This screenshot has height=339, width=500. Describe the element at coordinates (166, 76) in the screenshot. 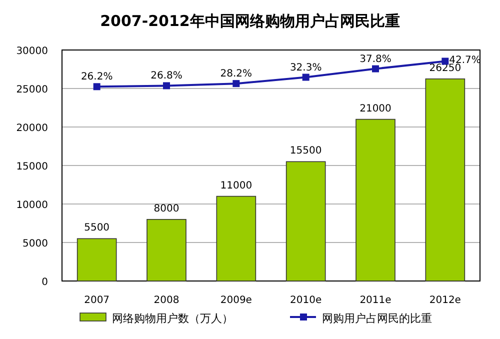

I see `data-label: 26.8%` at that location.